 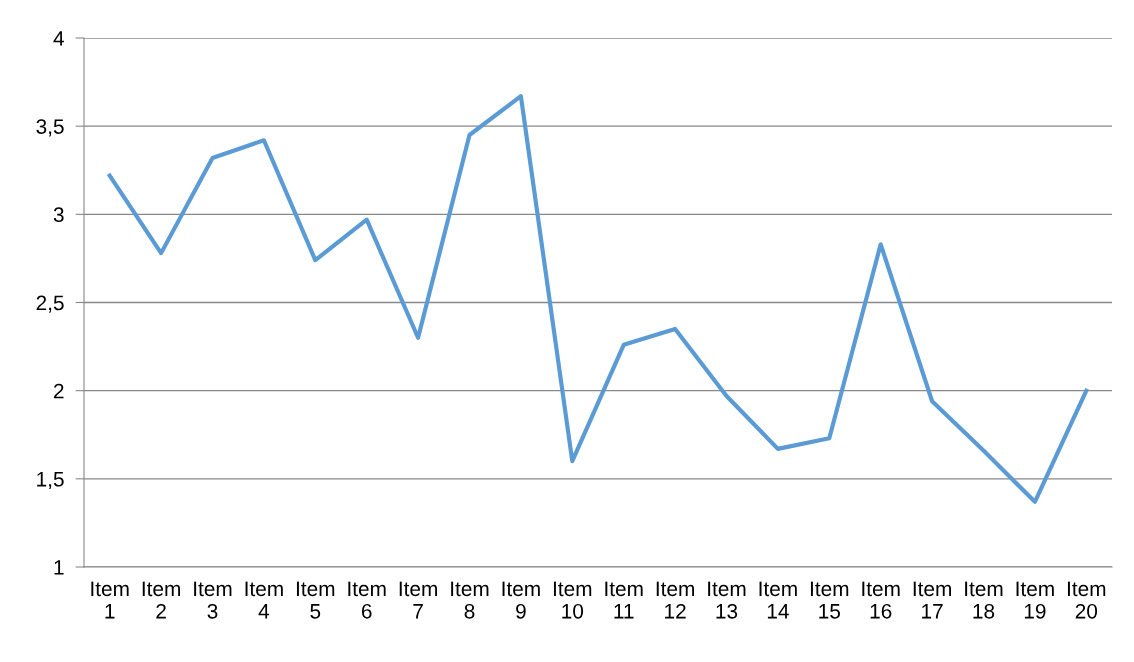 What do you see at coordinates (624, 600) in the screenshot?
I see `x-tick-label: Item 11` at bounding box center [624, 600].